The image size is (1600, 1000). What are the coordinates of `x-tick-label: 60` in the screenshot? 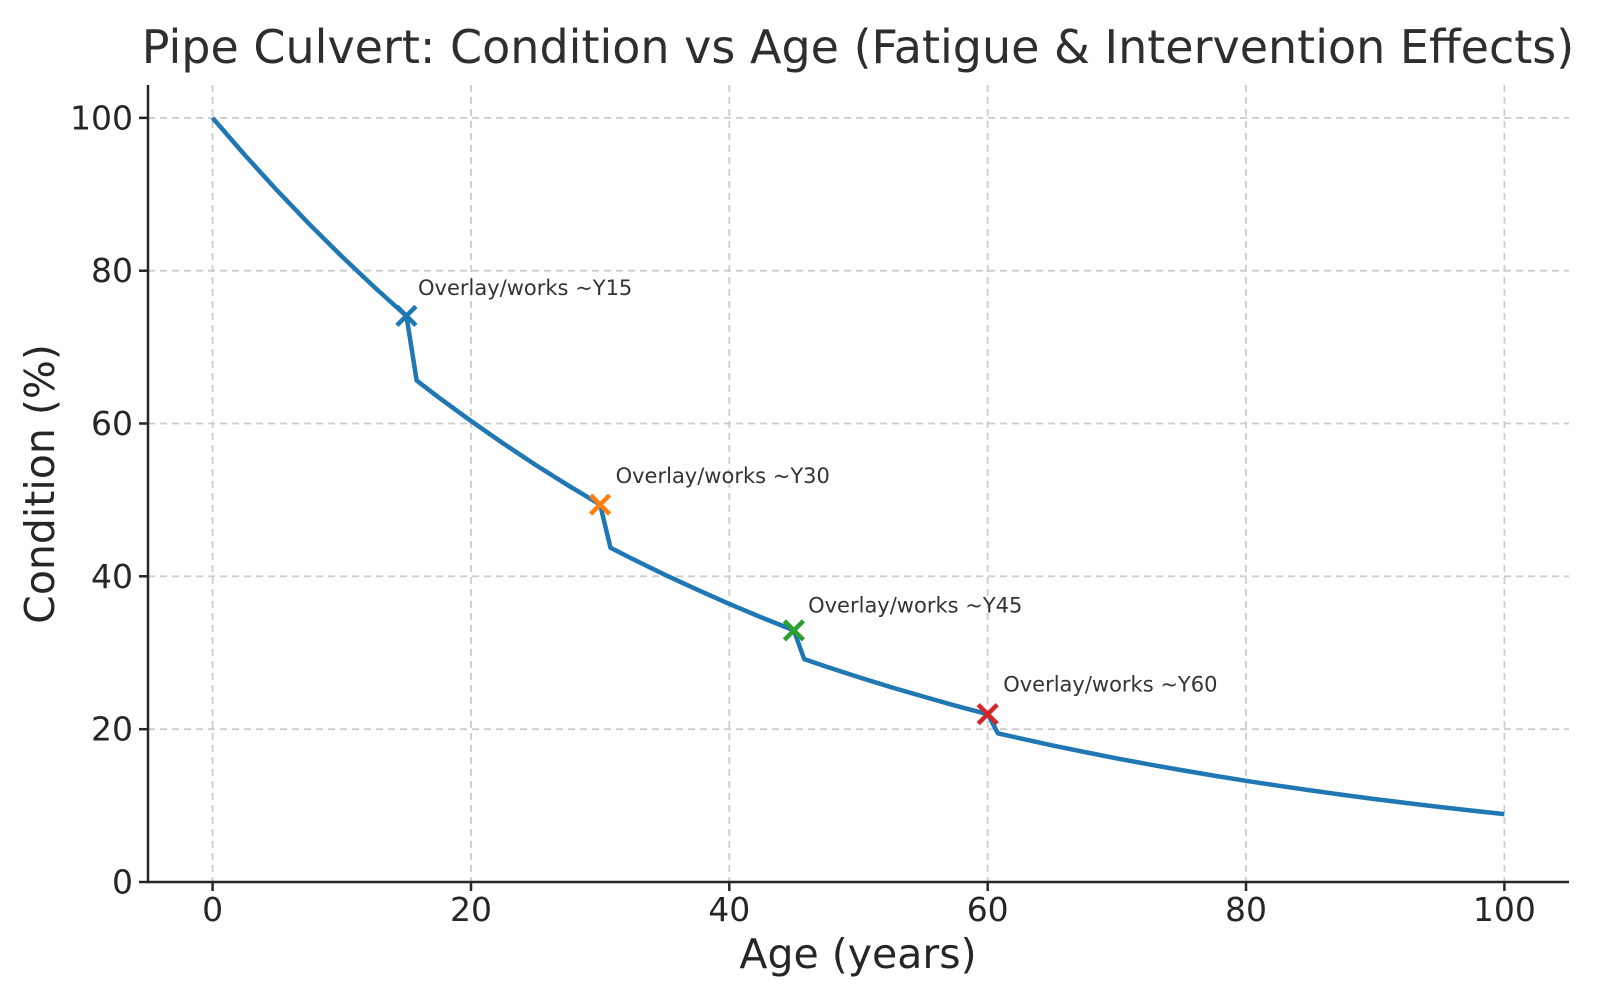 It's located at (988, 909).